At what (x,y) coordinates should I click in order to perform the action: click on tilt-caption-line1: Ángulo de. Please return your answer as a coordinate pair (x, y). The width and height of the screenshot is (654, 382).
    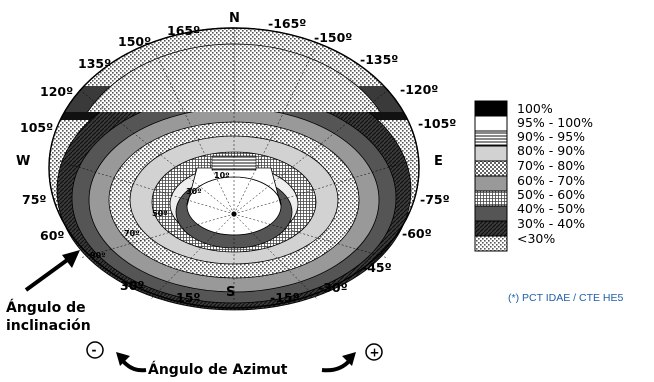
    Looking at the image, I should click on (46, 307).